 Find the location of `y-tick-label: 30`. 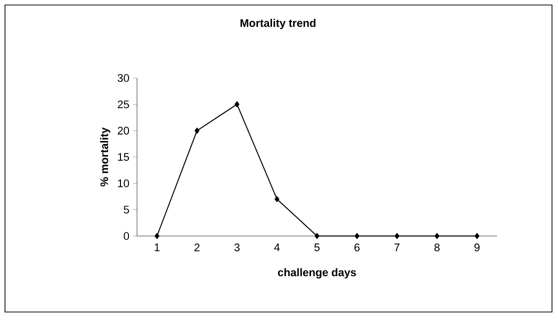

y-tick-label: 30 is located at coordinates (124, 78).